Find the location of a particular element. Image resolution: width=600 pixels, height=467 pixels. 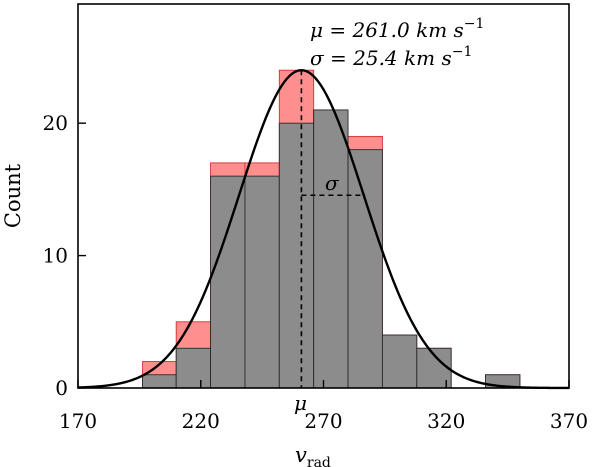

y-tick-label-20: 20 is located at coordinates (55, 123).